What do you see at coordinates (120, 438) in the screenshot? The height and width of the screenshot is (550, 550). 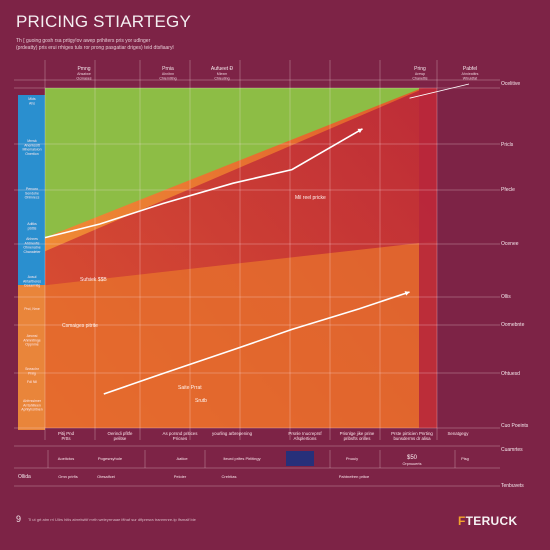 I see `bottom-axis-label: pelitse` at bounding box center [120, 438].